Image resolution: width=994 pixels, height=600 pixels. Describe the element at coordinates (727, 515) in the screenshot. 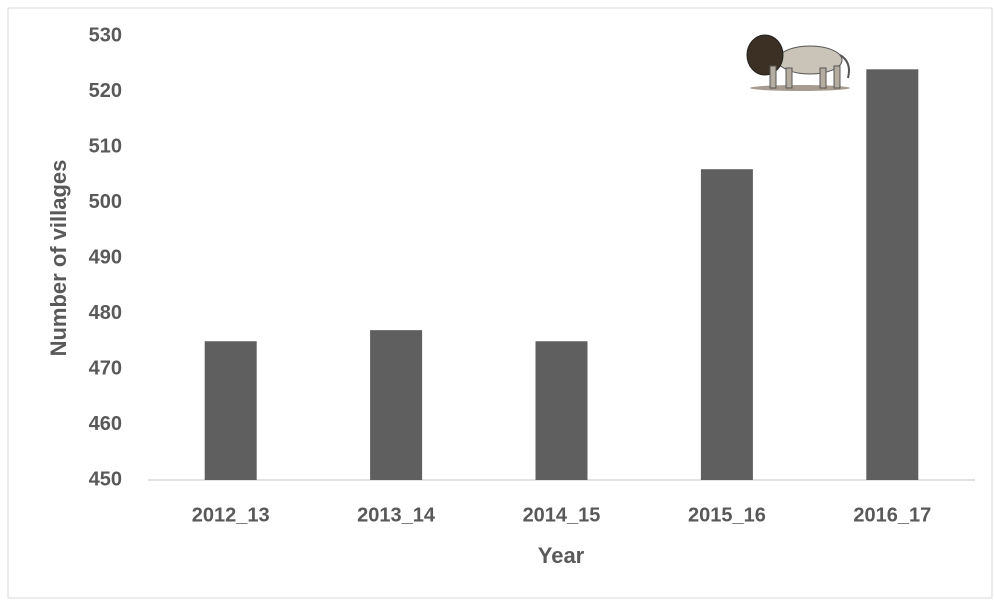

I see `x-tick-label: 2015_16` at that location.